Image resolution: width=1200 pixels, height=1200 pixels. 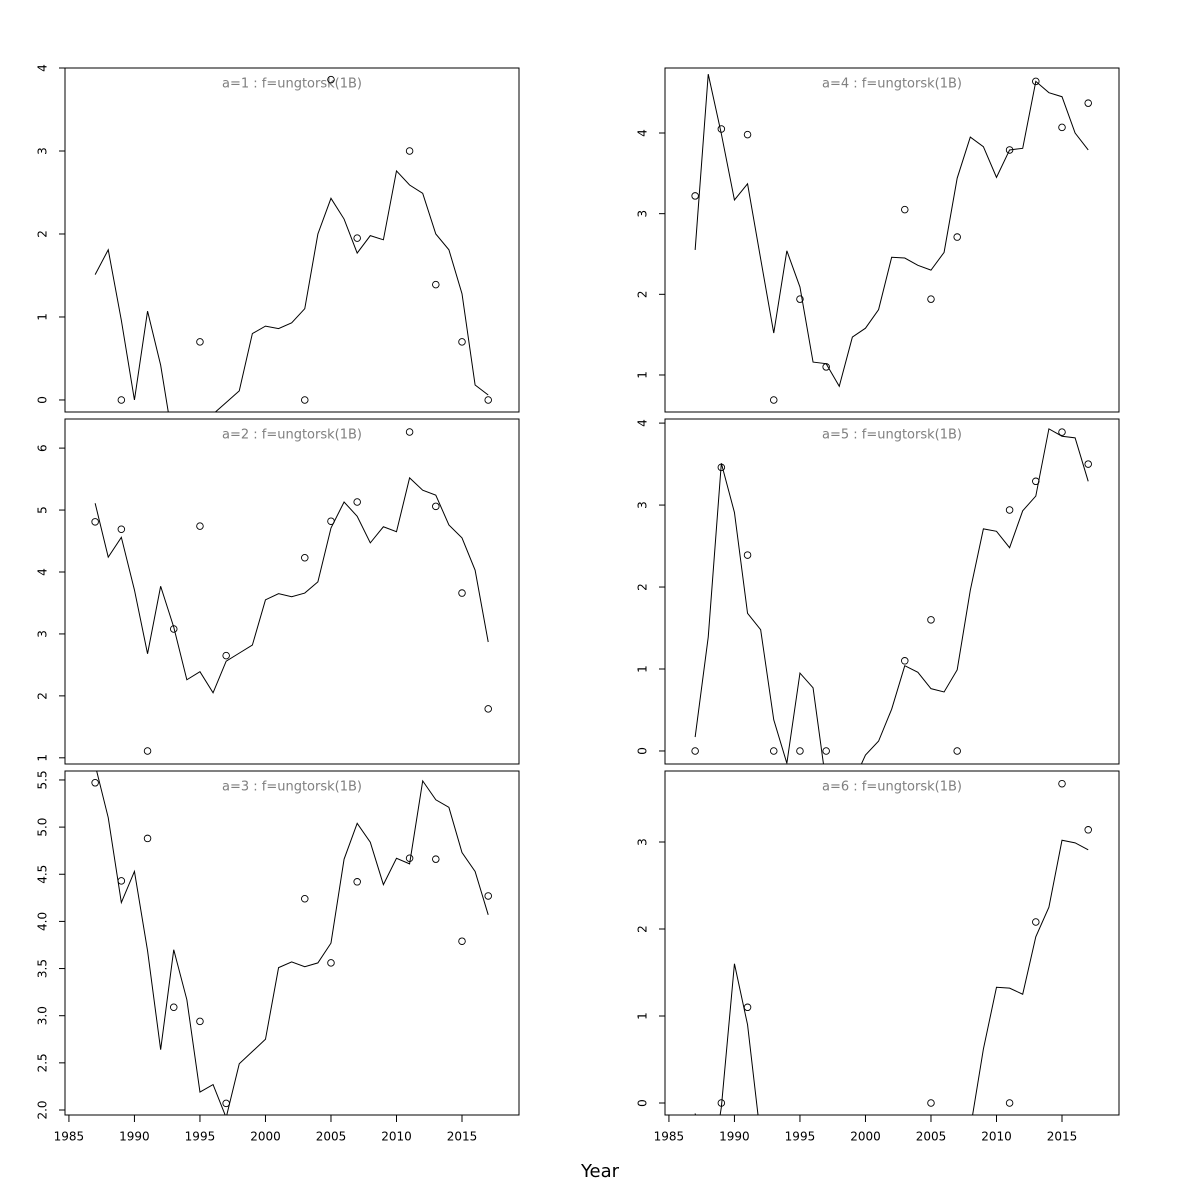 I want to click on y-tick-label: 2.0, so click(x=43, y=1109).